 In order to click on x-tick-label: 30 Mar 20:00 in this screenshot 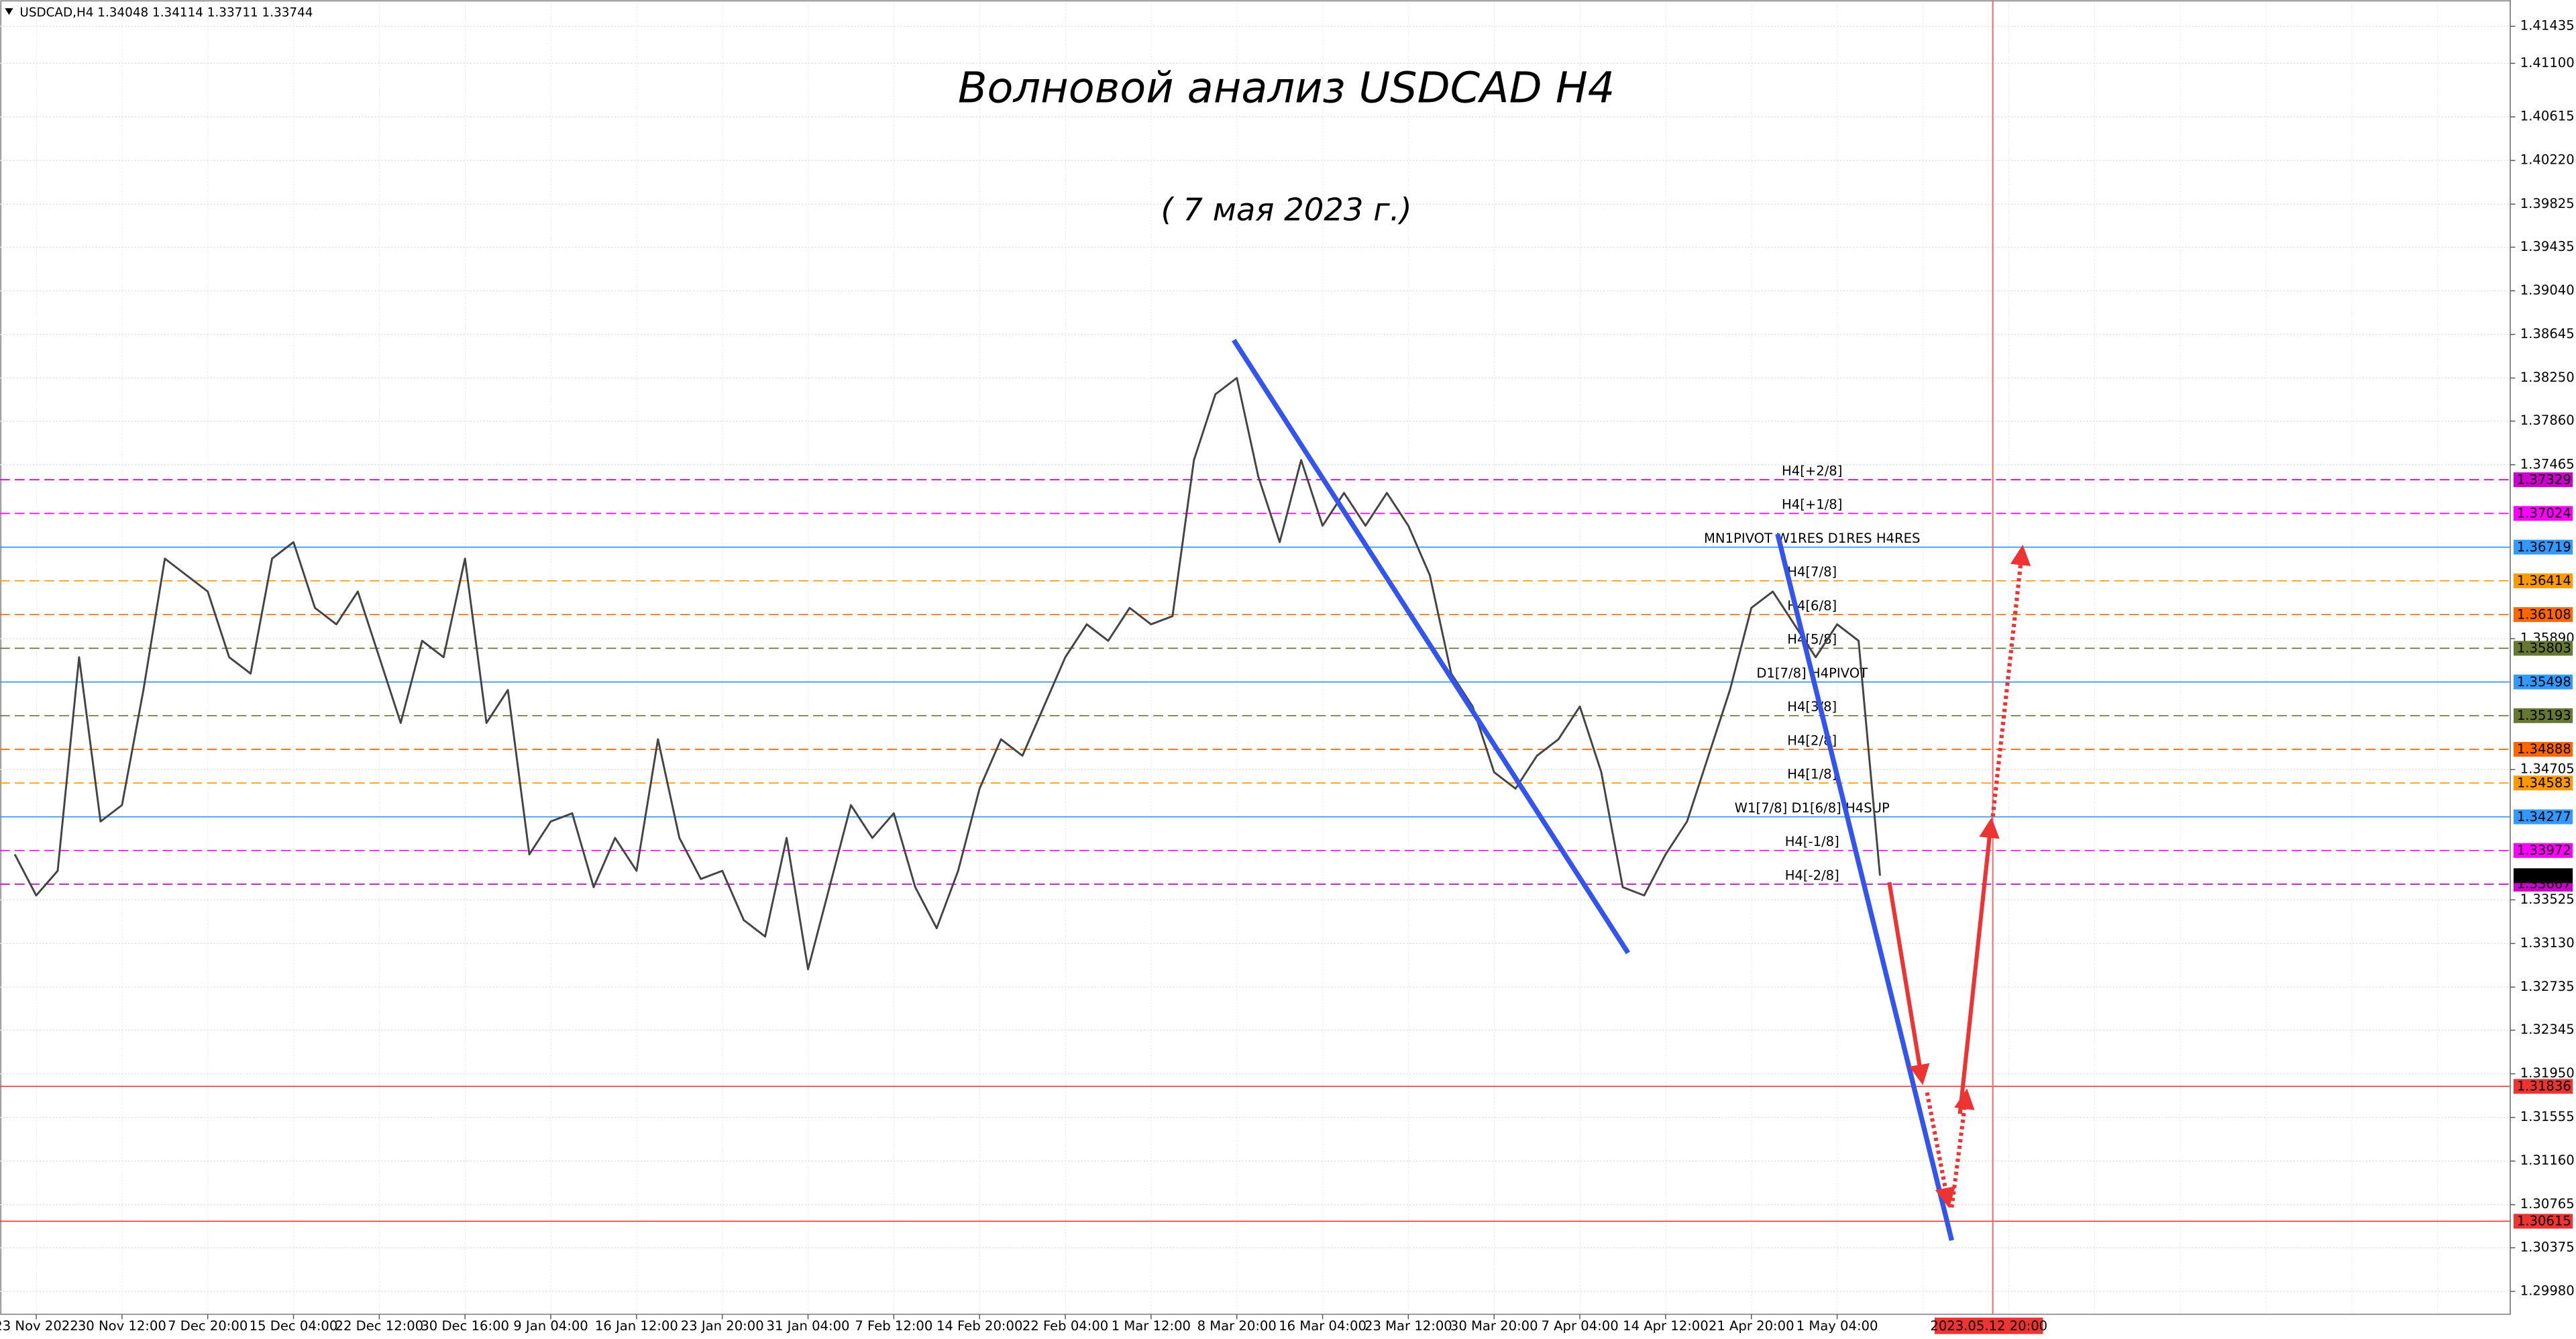, I will do `click(1494, 1326)`.